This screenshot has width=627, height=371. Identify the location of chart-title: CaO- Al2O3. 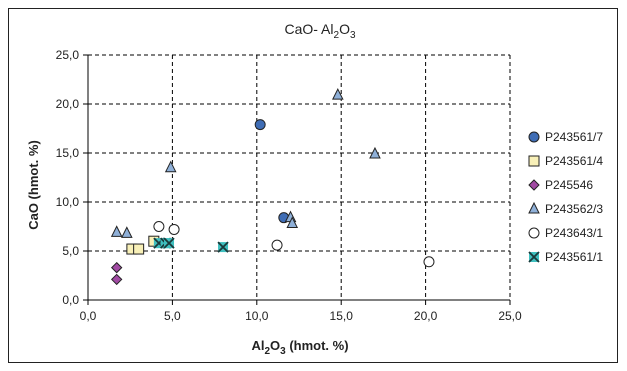
(319, 31).